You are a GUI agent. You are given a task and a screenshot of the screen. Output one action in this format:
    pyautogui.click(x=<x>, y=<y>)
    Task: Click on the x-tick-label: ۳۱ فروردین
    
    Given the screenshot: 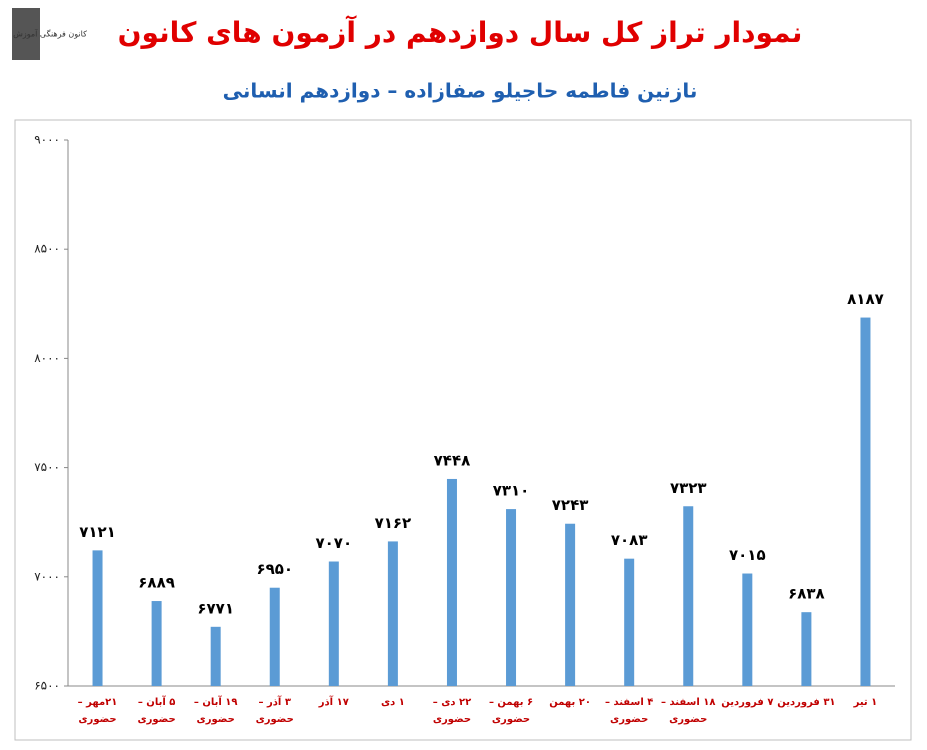 What is the action you would take?
    pyautogui.click(x=806, y=702)
    